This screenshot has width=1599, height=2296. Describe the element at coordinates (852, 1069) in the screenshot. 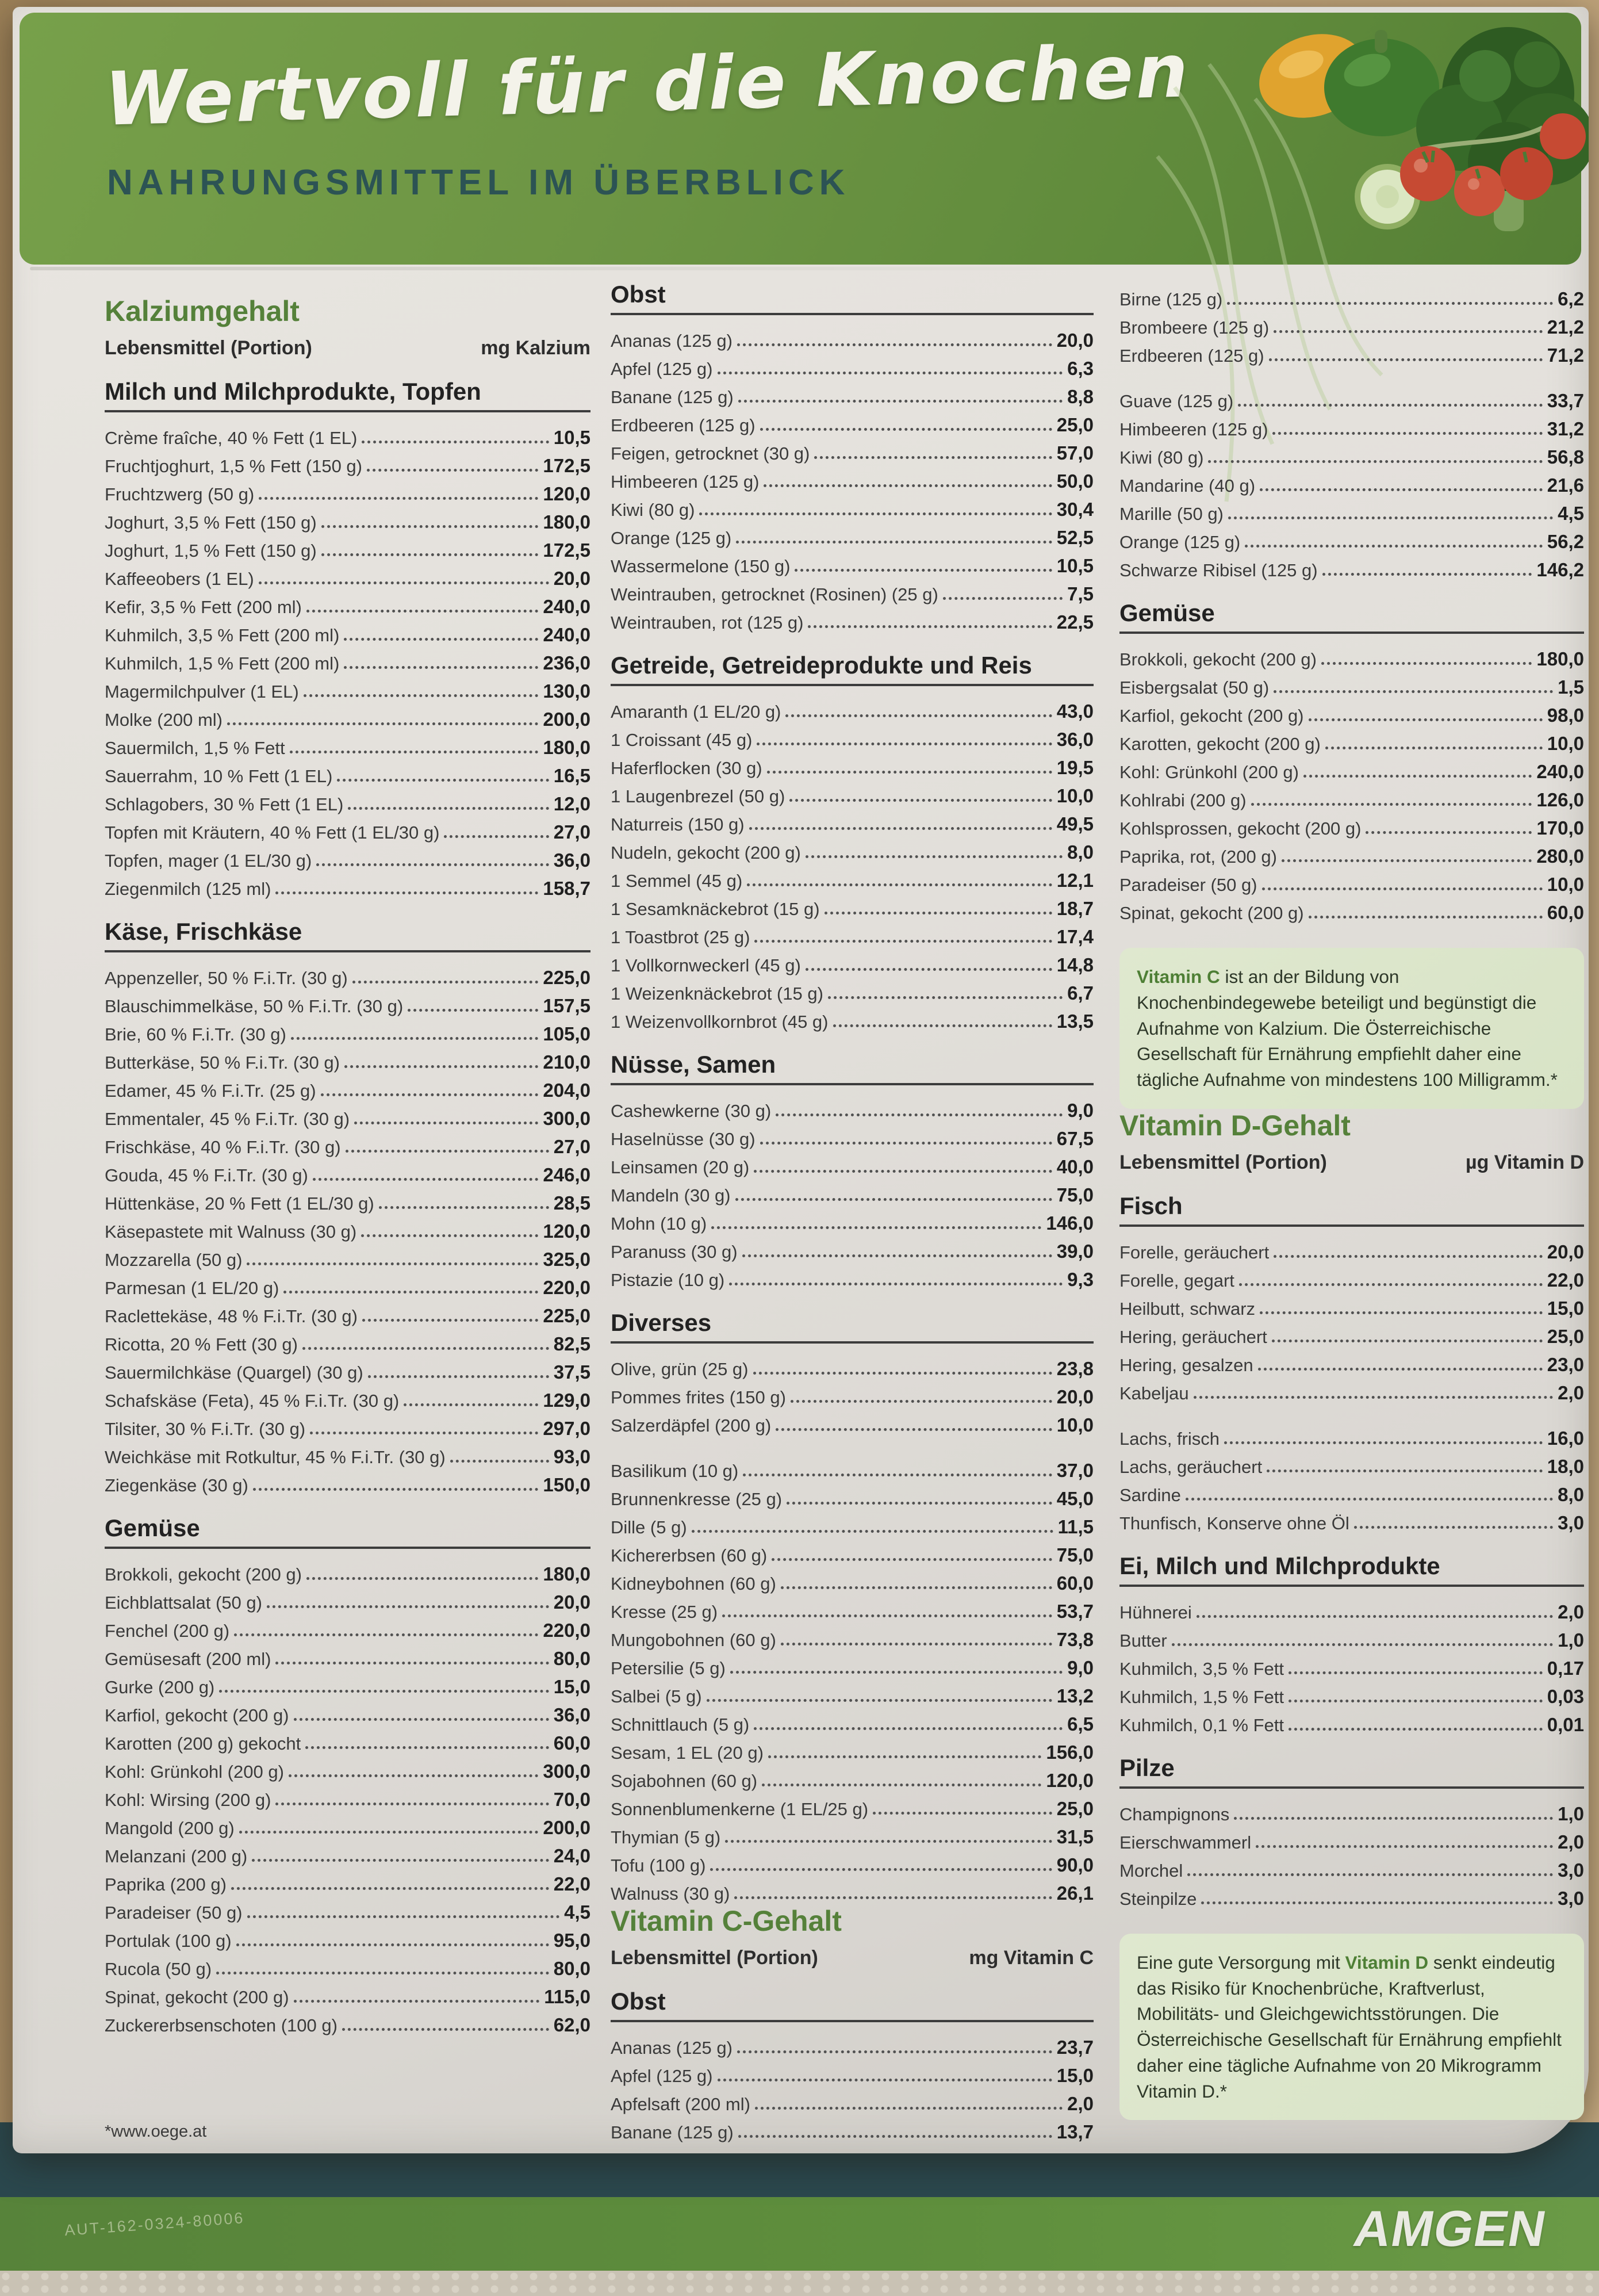

I see `group-title: Nüsse, Samen` at that location.